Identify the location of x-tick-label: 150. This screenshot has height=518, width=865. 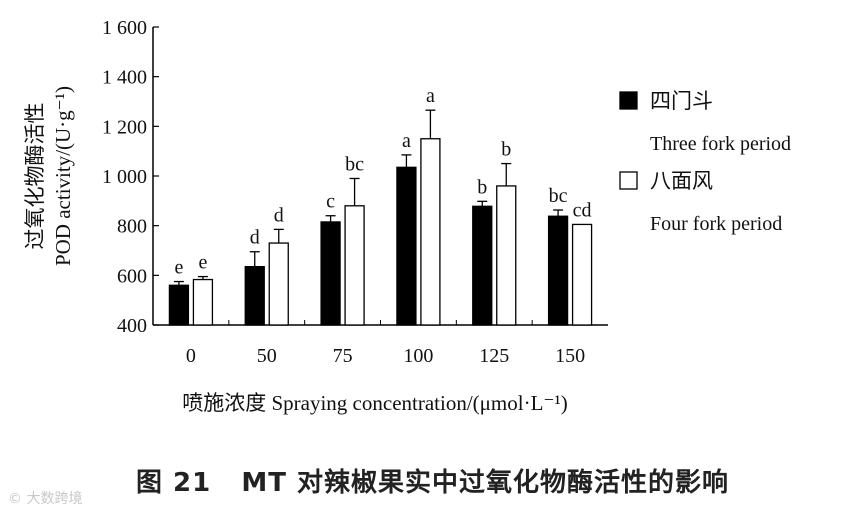
(570, 356).